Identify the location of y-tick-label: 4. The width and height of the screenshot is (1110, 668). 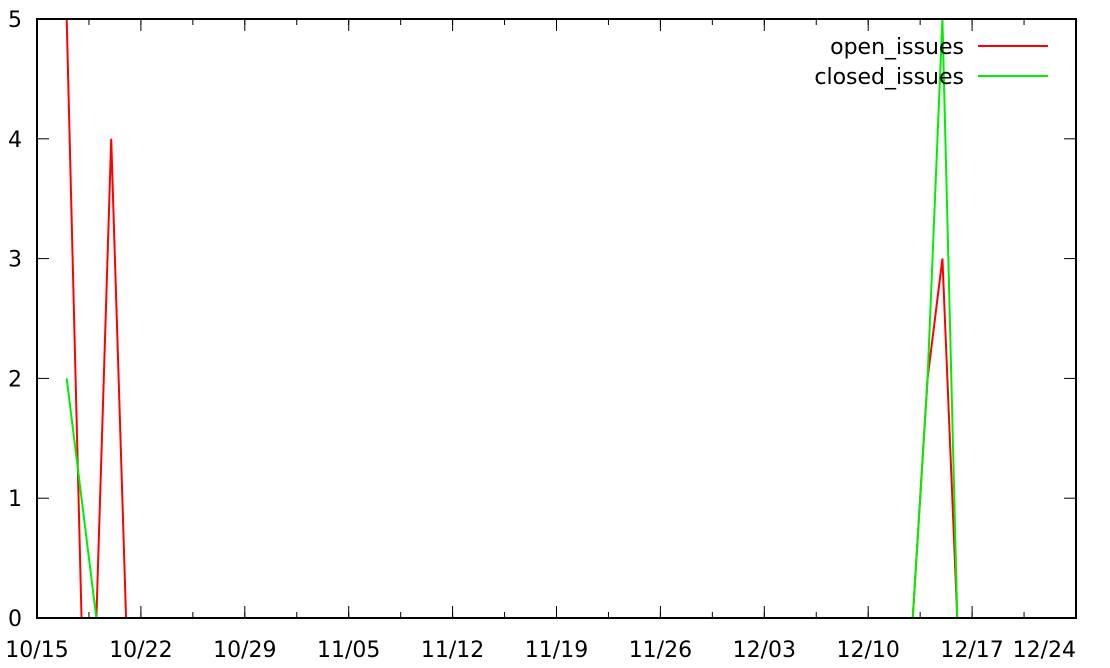
(15, 140).